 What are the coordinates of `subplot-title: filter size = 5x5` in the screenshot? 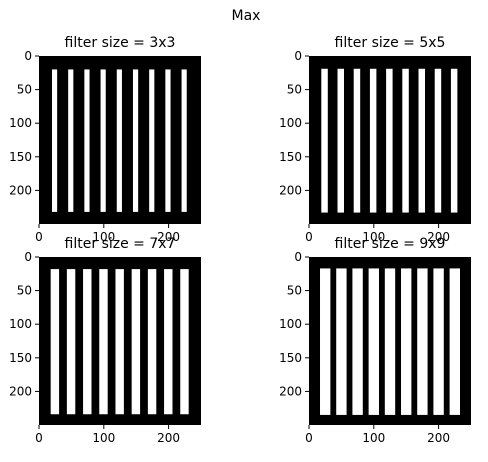 It's located at (390, 43).